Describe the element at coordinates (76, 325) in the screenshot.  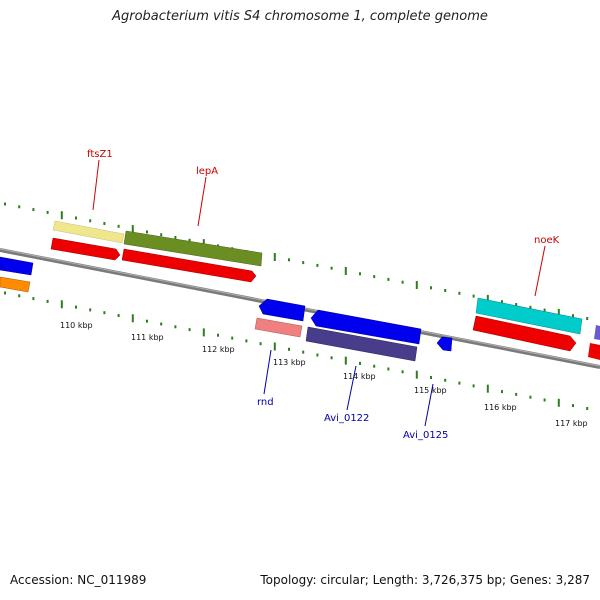
I see `scale-label: 110 kbp` at that location.